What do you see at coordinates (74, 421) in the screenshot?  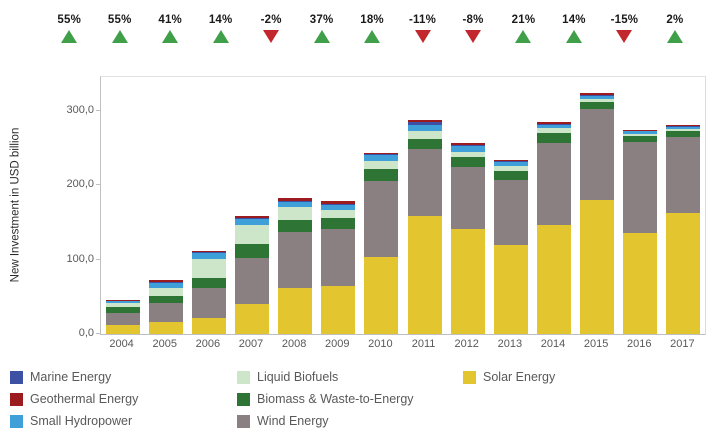 I see `legend-item: Small Hydropower` at bounding box center [74, 421].